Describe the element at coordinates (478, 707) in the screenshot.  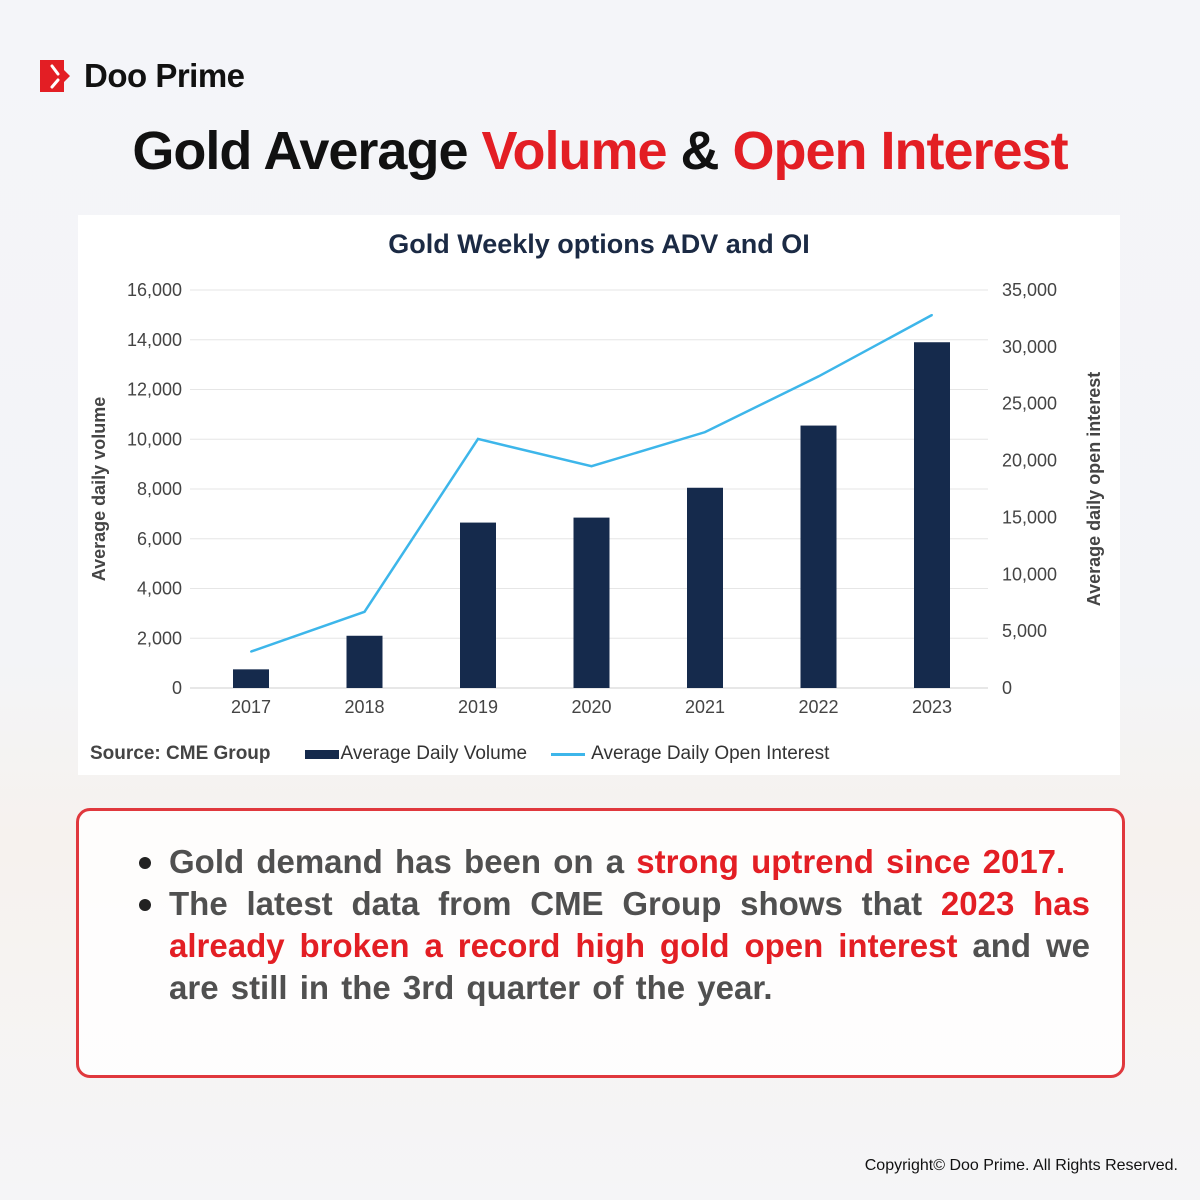
I see `x-tick-label: 2019` at that location.